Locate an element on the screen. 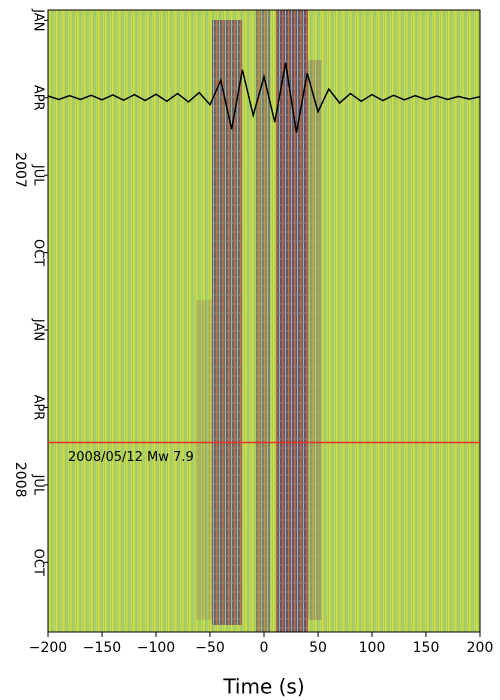 The image size is (500, 700). year-label: 2007 is located at coordinates (20, 170).